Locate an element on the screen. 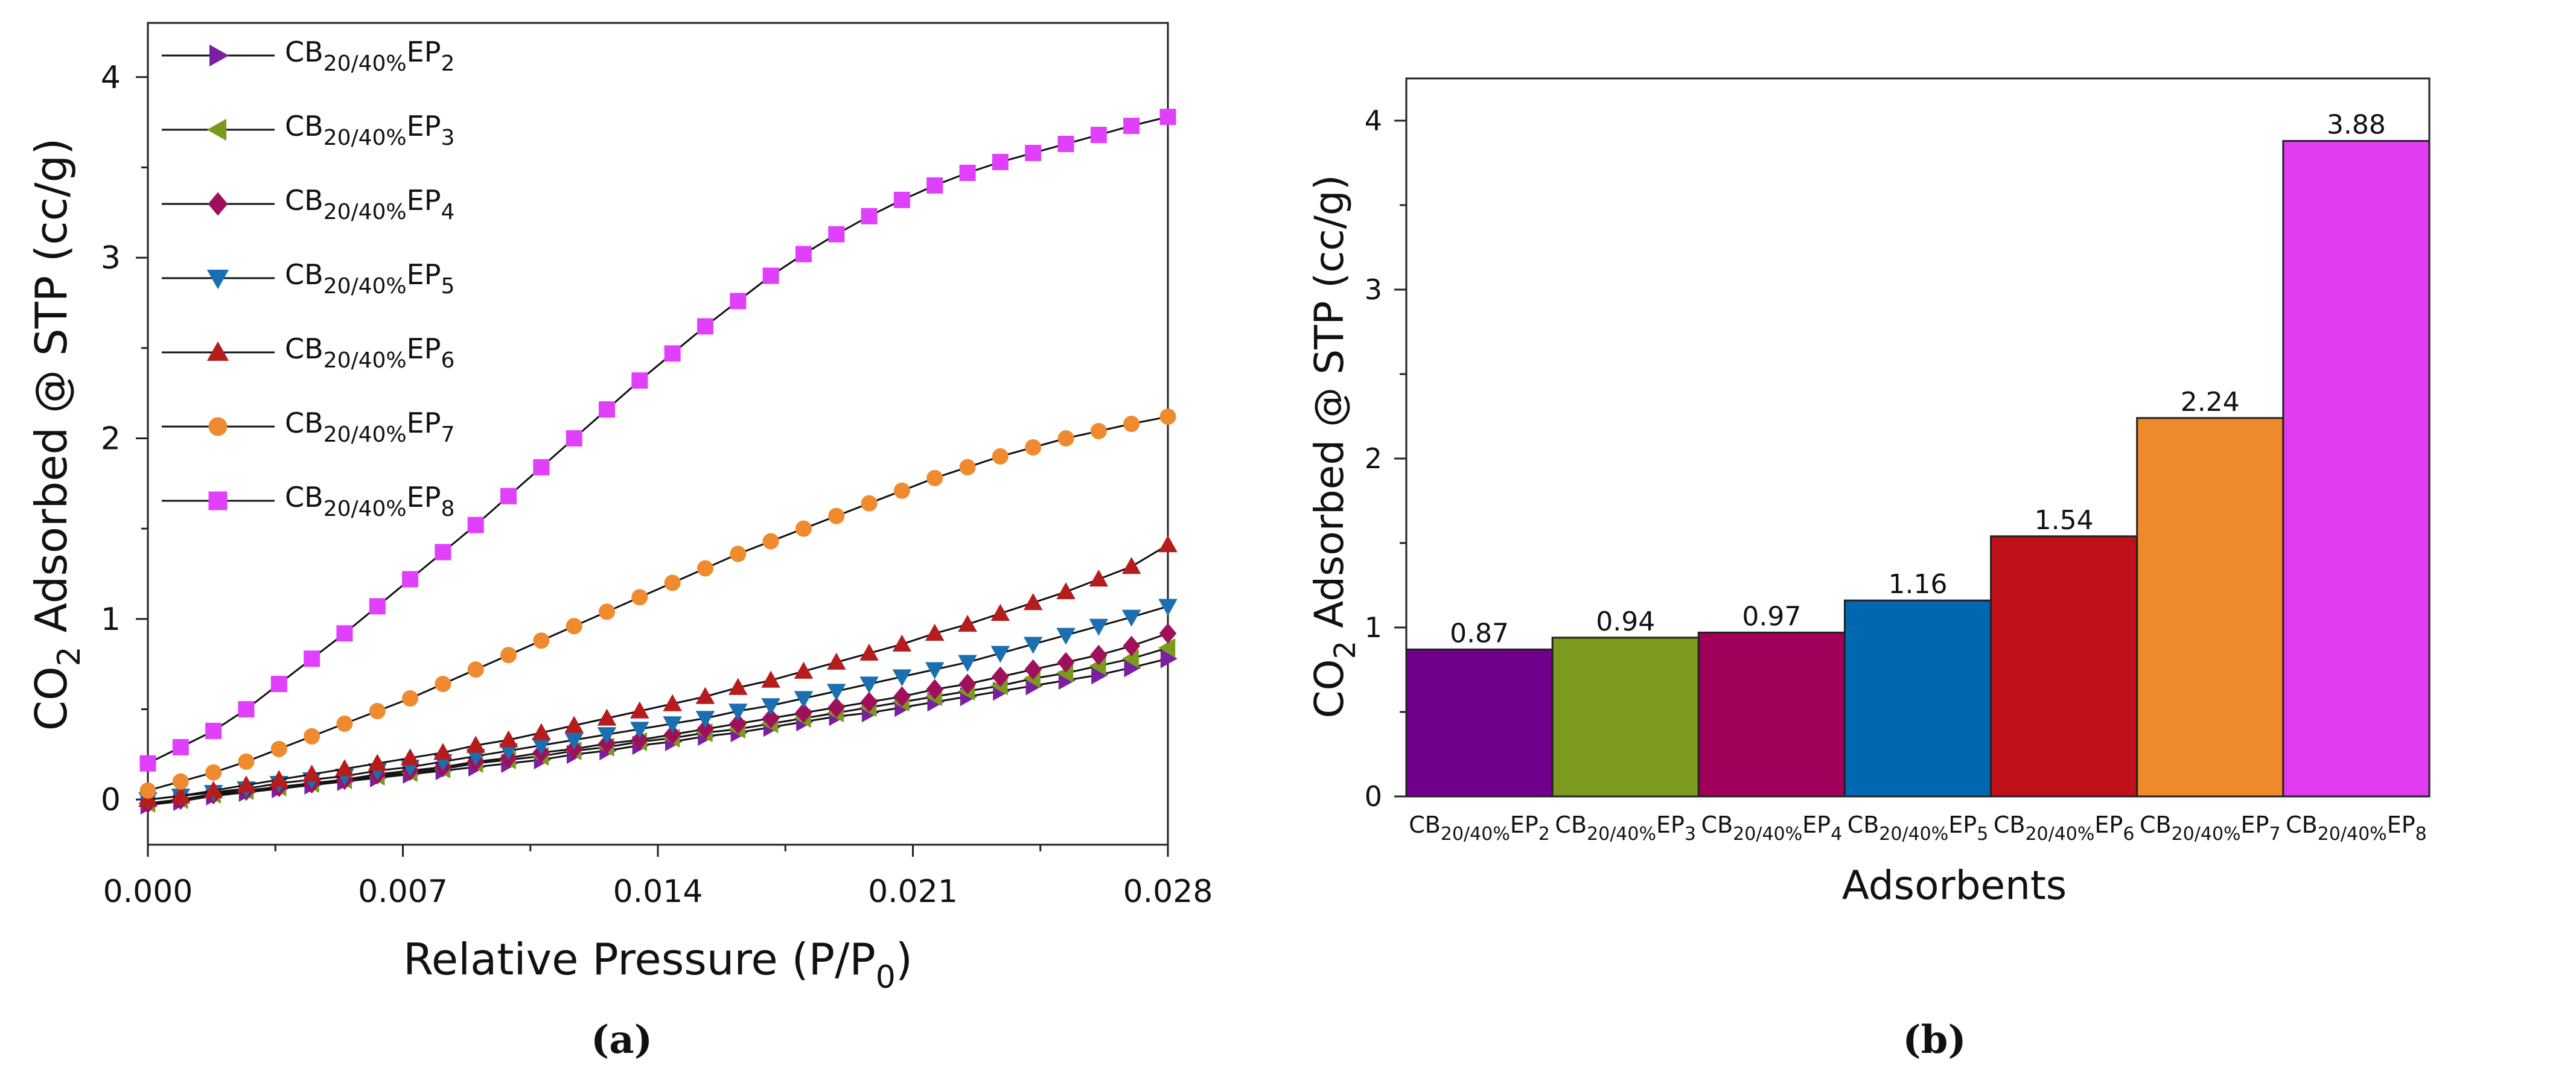  panel-b-category-label: CB20/40%EP8 is located at coordinates (2356, 828).